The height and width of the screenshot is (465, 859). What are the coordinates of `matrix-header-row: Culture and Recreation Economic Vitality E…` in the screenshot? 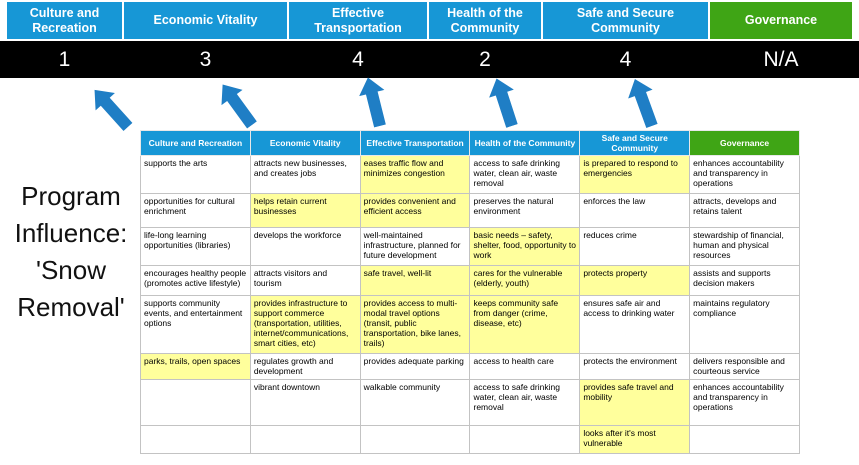 It's located at (470, 143).